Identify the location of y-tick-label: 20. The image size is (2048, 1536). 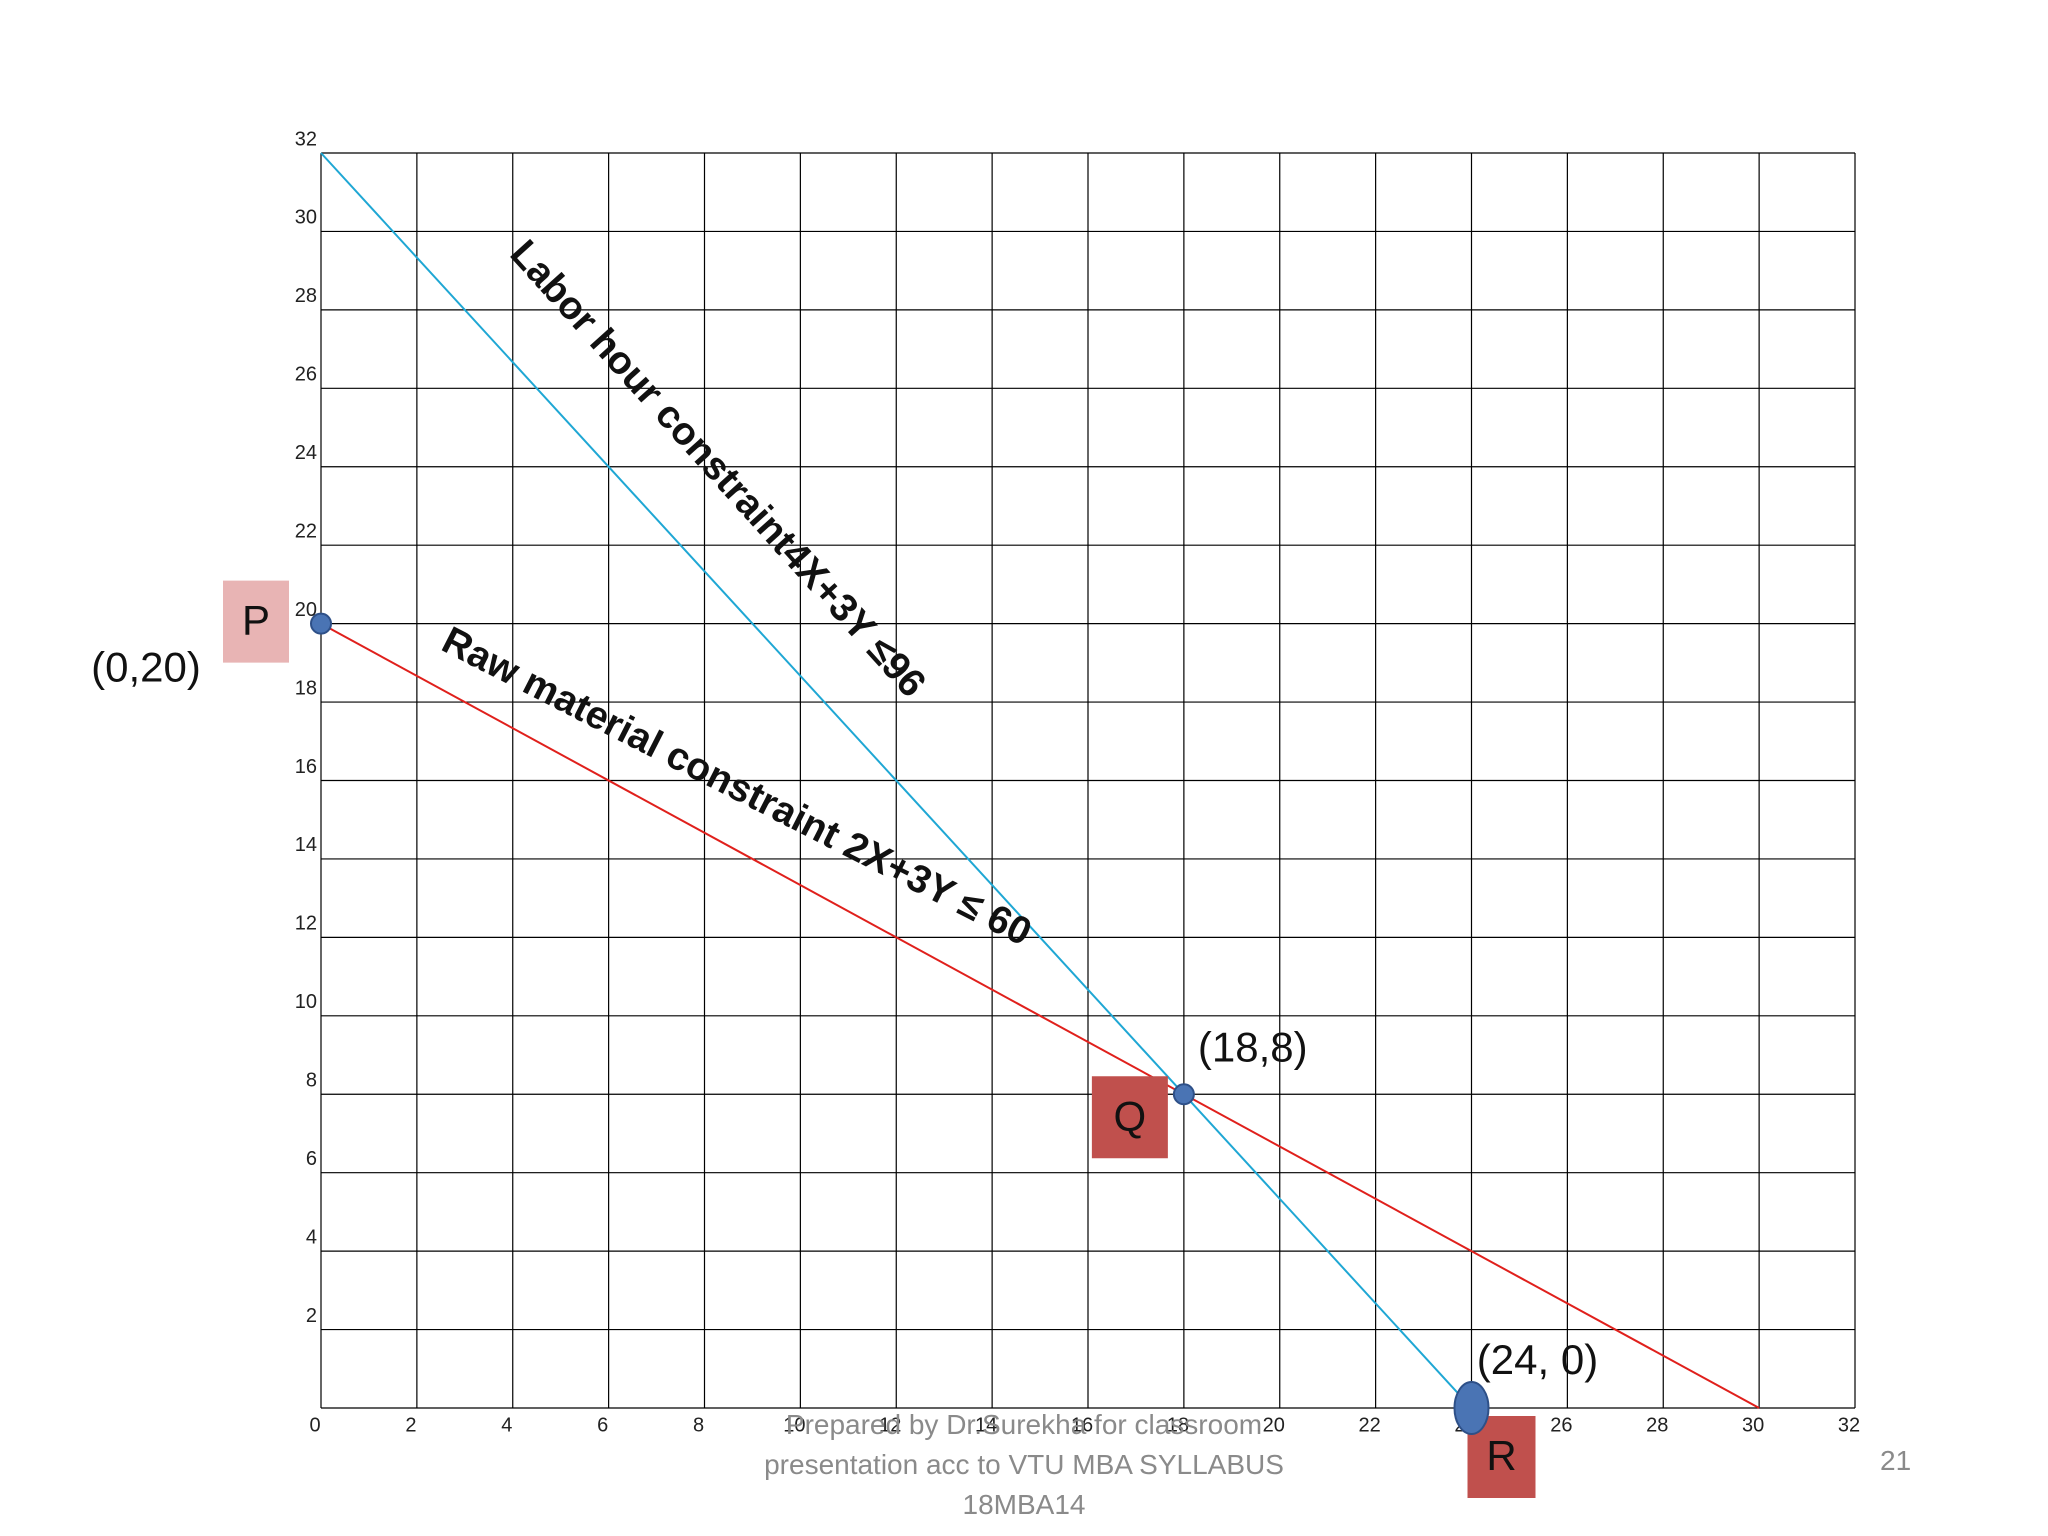
(306, 610).